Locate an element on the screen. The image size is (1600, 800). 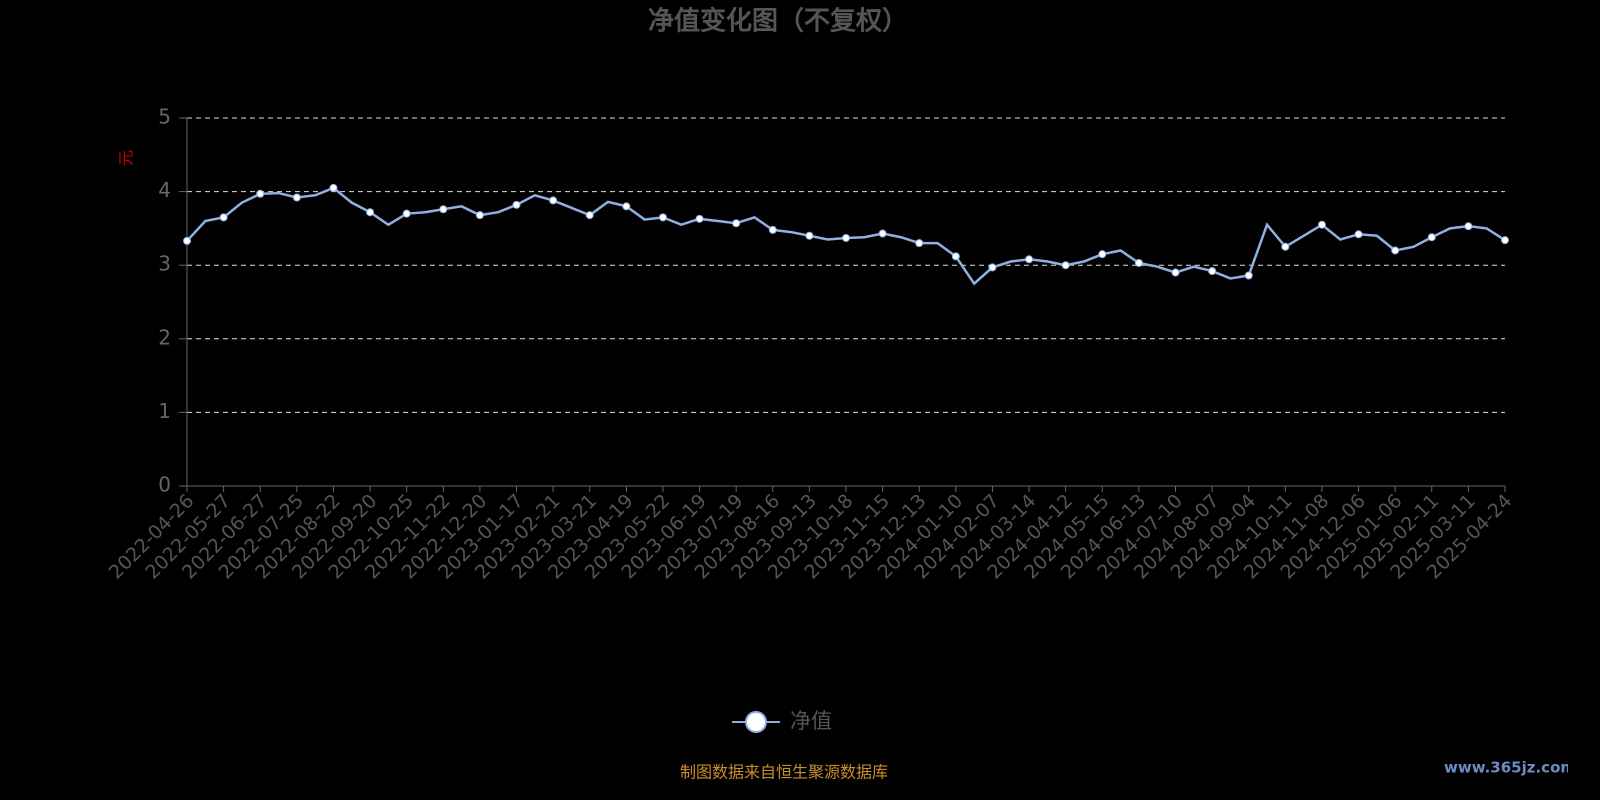
y-axis-label: 元 is located at coordinates (126, 158).